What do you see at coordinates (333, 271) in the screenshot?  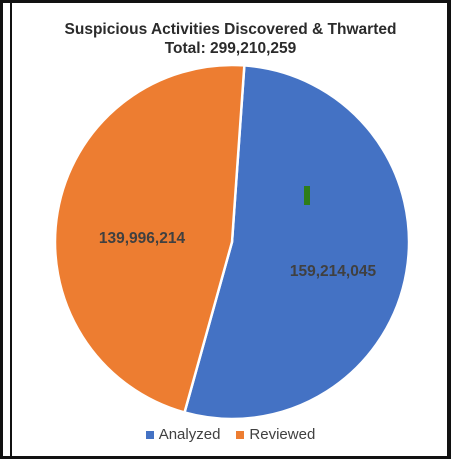 I see `data-label-analyzed: 159,214,045` at bounding box center [333, 271].